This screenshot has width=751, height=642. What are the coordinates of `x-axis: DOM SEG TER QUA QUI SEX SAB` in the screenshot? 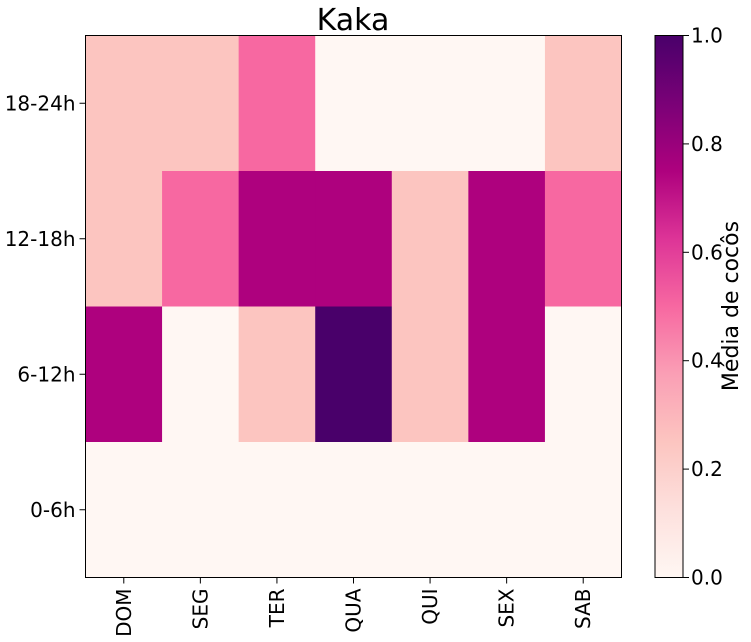 It's located at (353, 607).